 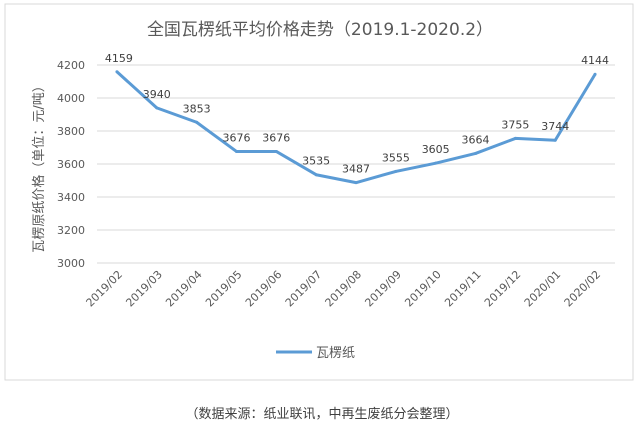 What do you see at coordinates (396, 157) in the screenshot?
I see `data-label: 3555` at bounding box center [396, 157].